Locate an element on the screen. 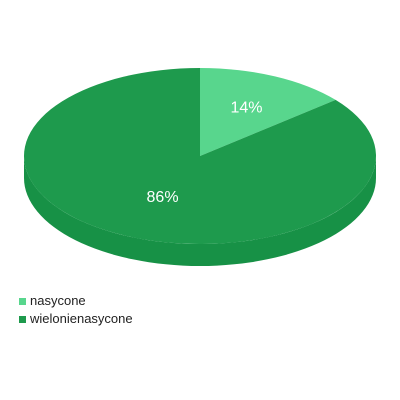 The width and height of the screenshot is (400, 400). pie-labels: 14% 86% is located at coordinates (205, 153).